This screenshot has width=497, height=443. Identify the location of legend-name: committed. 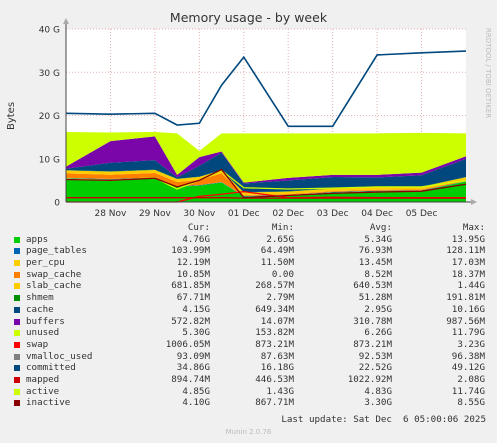
(51, 368).